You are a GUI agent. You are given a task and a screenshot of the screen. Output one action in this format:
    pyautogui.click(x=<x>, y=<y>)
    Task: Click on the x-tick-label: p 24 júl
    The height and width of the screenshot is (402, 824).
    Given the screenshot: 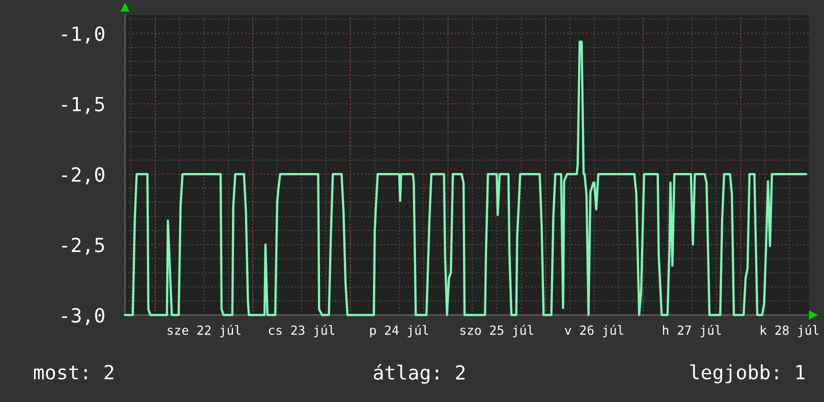 What is the action you would take?
    pyautogui.click(x=399, y=331)
    